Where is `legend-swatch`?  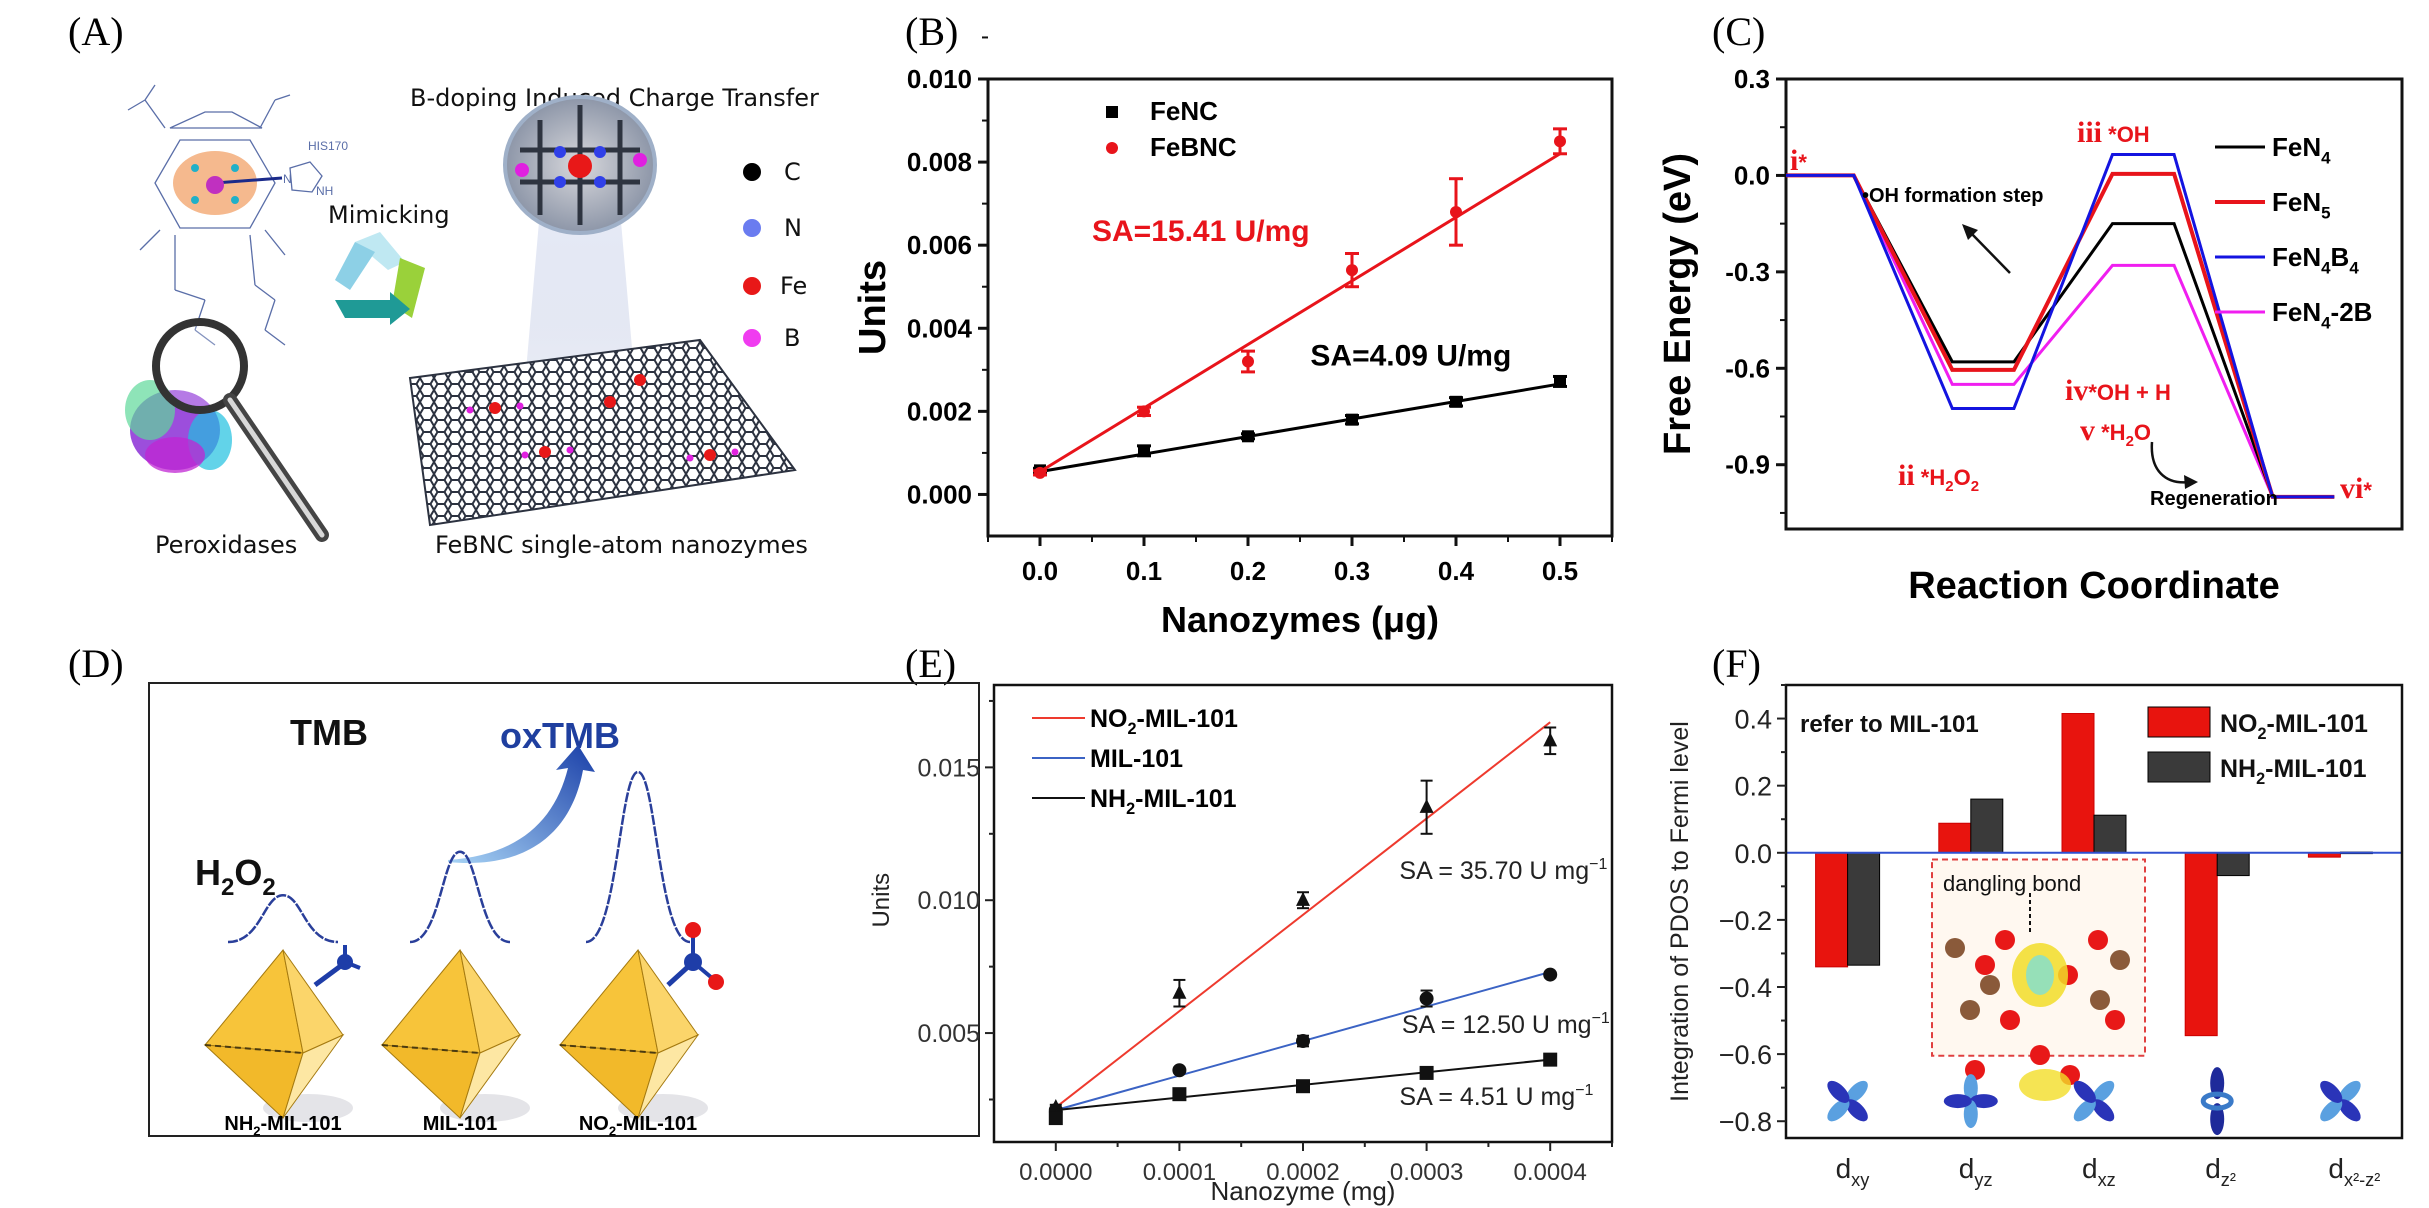 legend-swatch is located at coordinates (2179, 722).